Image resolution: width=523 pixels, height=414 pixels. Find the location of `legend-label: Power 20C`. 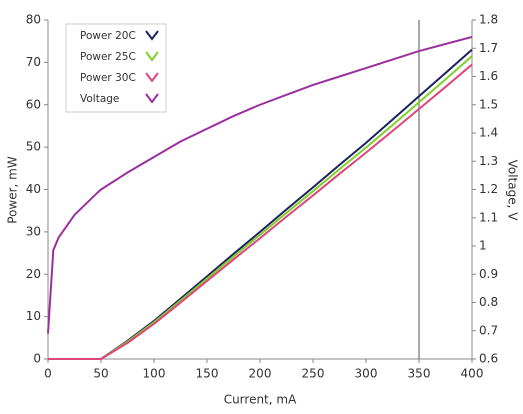

legend-label: Power 20C is located at coordinates (108, 36).